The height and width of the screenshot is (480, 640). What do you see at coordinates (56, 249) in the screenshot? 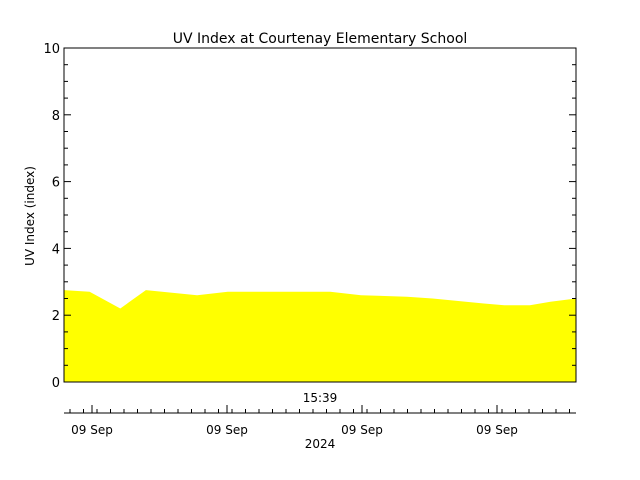
I see `y-tick-label: 4` at bounding box center [56, 249].